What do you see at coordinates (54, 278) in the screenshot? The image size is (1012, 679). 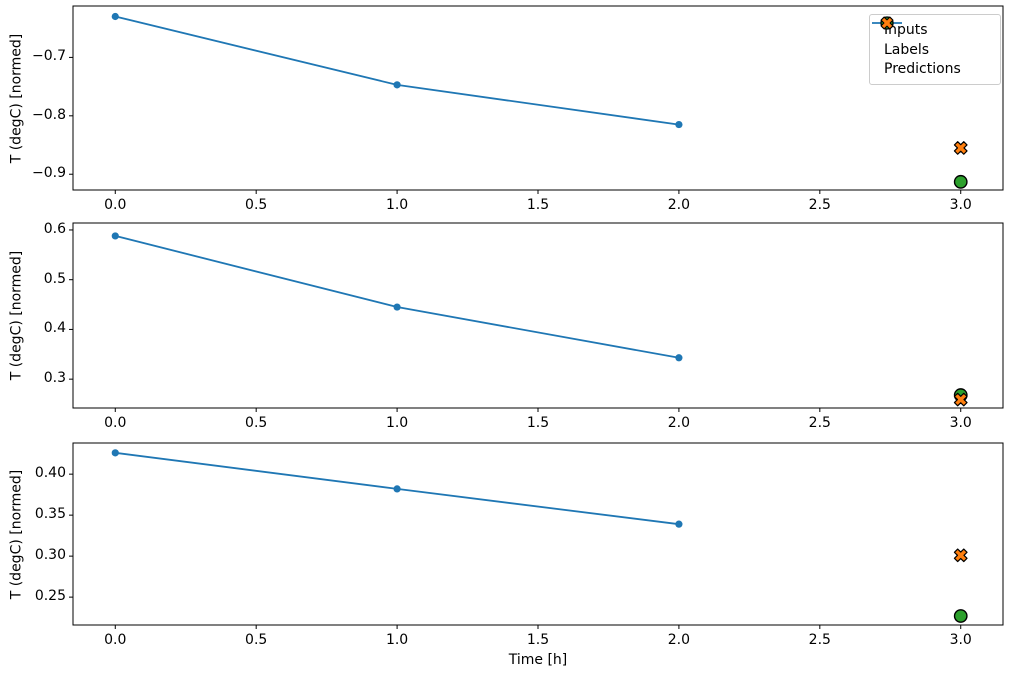 I see `y-tick-label: 0.5` at bounding box center [54, 278].